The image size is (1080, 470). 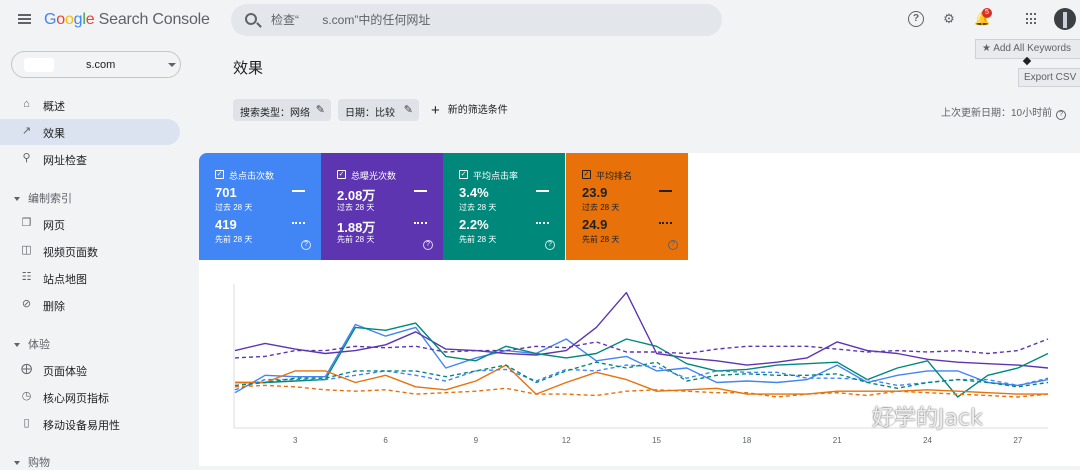 What do you see at coordinates (39, 345) in the screenshot?
I see `section-label: 体验` at bounding box center [39, 345].